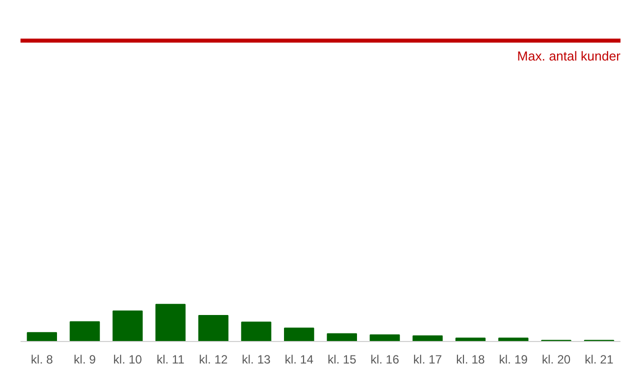 The height and width of the screenshot is (369, 640). I want to click on x-tick-label: kl. 11, so click(170, 359).